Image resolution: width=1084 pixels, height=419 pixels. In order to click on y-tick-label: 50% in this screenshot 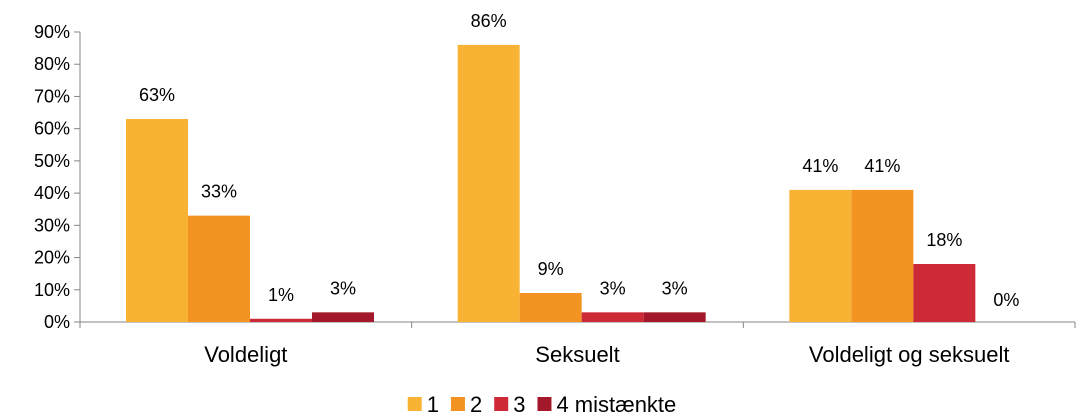, I will do `click(52, 161)`.